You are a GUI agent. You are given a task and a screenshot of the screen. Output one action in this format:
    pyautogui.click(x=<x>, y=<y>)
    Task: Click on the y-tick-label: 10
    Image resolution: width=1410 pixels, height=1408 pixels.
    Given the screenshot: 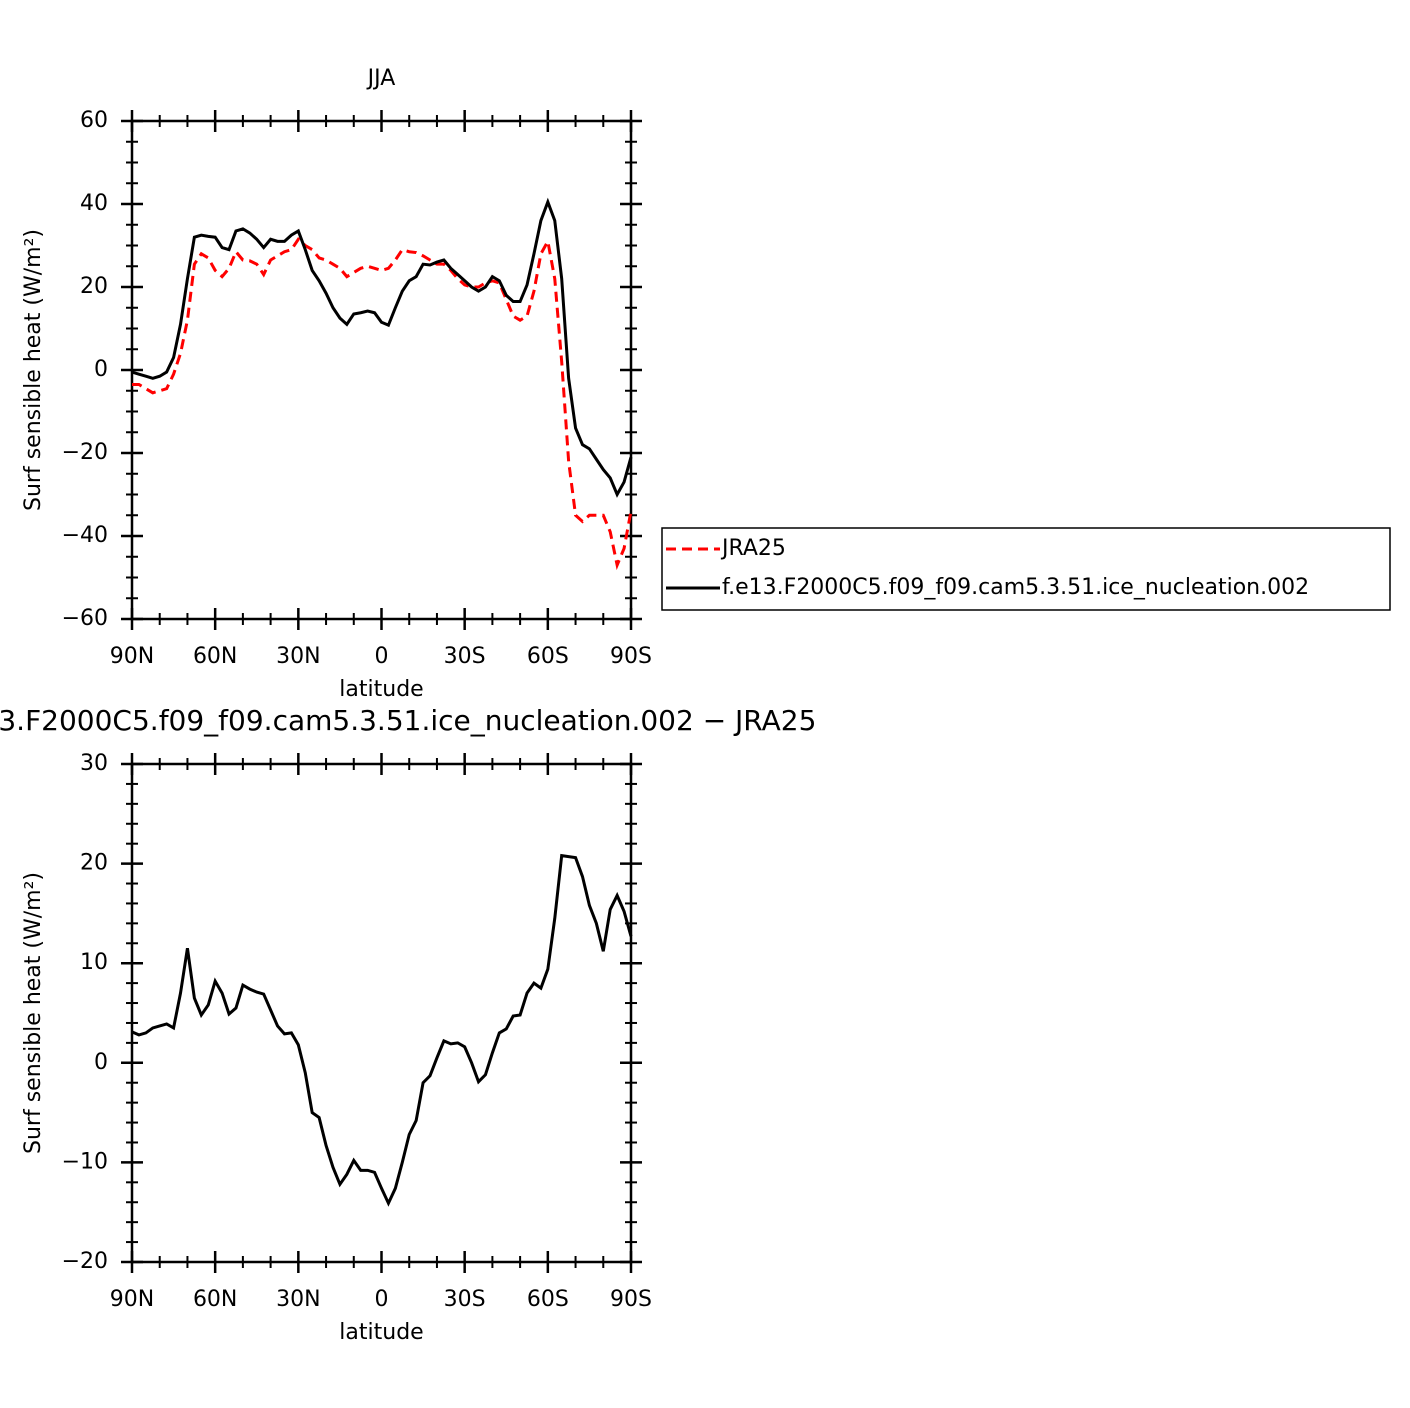 What is the action you would take?
    pyautogui.click(x=94, y=962)
    